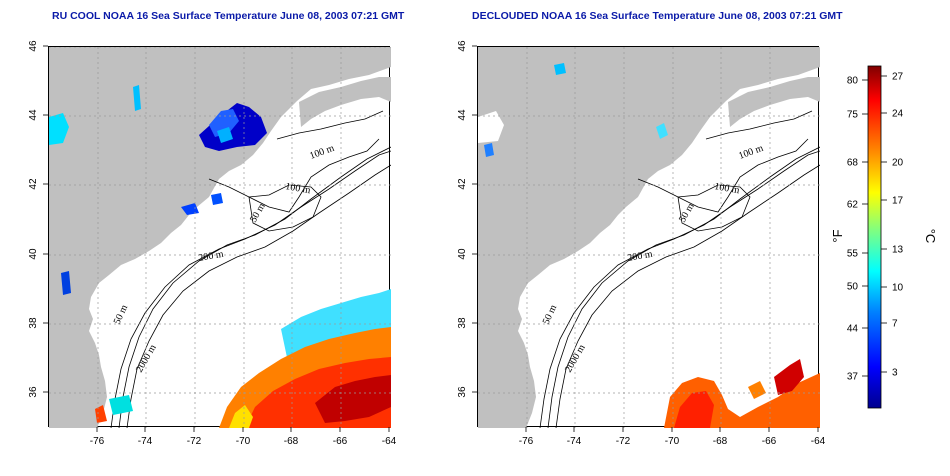  I want to click on celsius-tick-label: 3, so click(895, 373).